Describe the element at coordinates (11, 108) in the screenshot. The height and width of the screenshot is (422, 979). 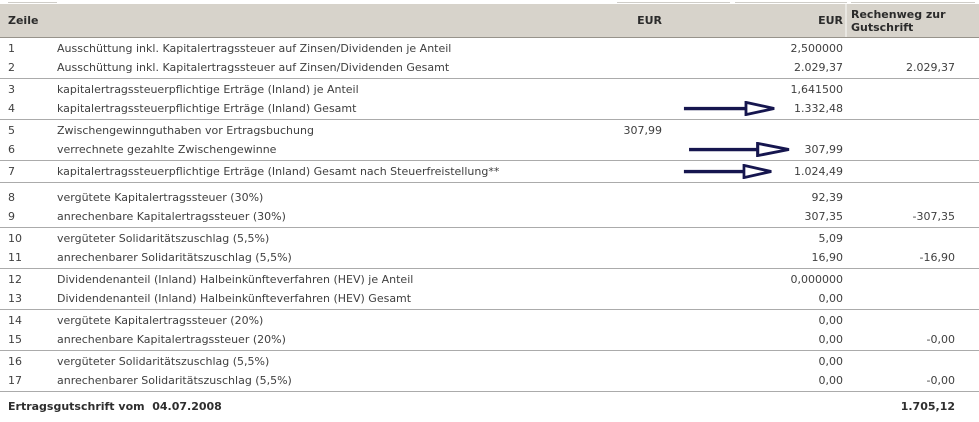
I see `row-number: 4` at that location.